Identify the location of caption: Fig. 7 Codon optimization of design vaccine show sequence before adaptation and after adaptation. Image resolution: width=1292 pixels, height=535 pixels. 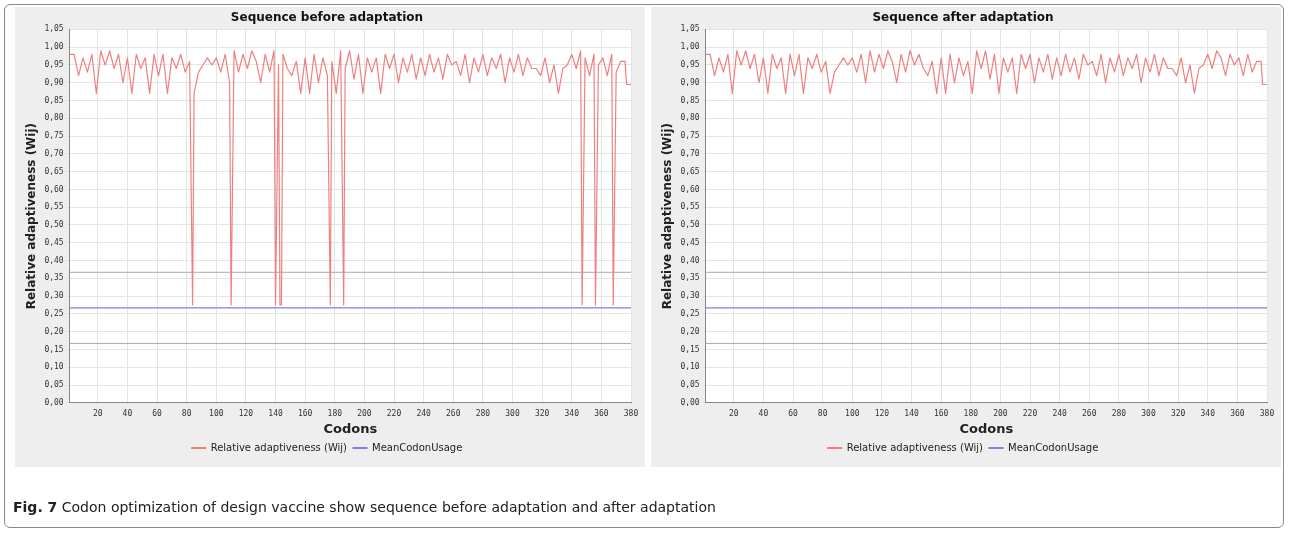
(364, 507).